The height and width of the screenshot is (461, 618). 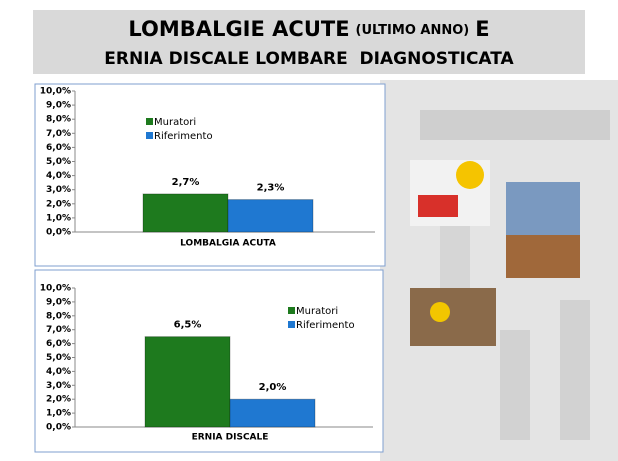 What do you see at coordinates (309, 42) in the screenshot?
I see `title-band` at bounding box center [309, 42].